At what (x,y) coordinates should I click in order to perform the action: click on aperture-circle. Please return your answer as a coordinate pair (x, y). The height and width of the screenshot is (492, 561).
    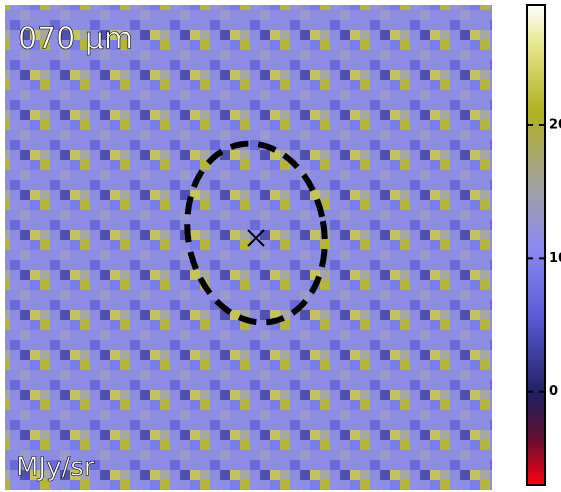
    Looking at the image, I should click on (256, 233).